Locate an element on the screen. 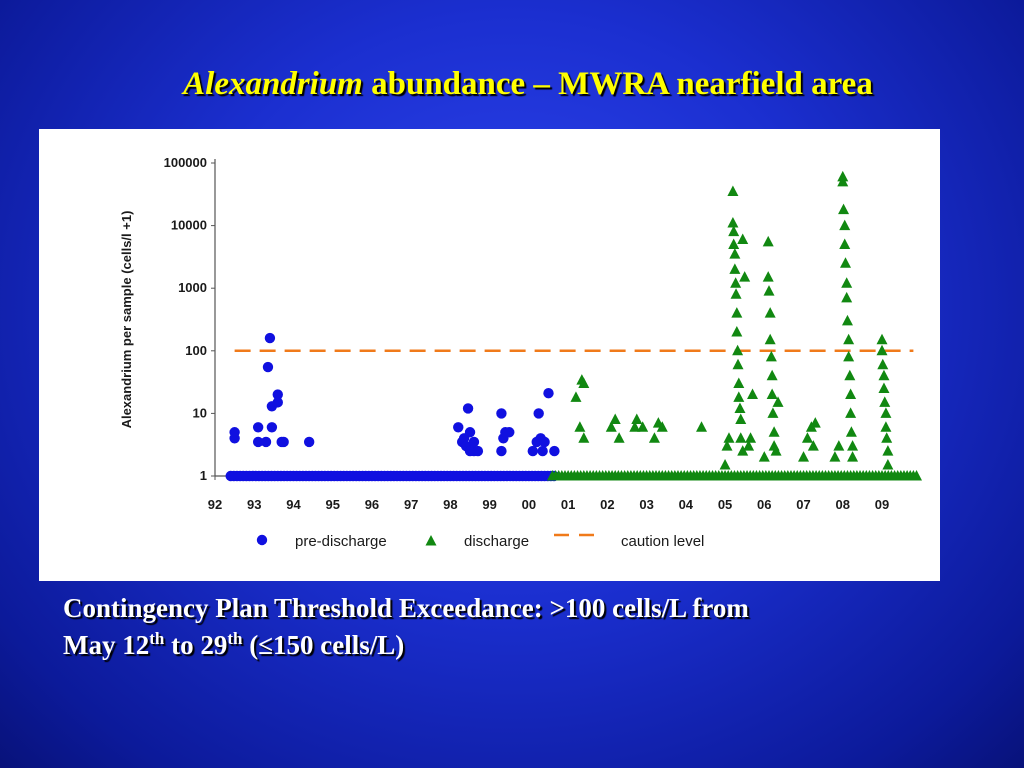 This screenshot has height=768, width=1024. x-tick-label: 98 is located at coordinates (450, 504).